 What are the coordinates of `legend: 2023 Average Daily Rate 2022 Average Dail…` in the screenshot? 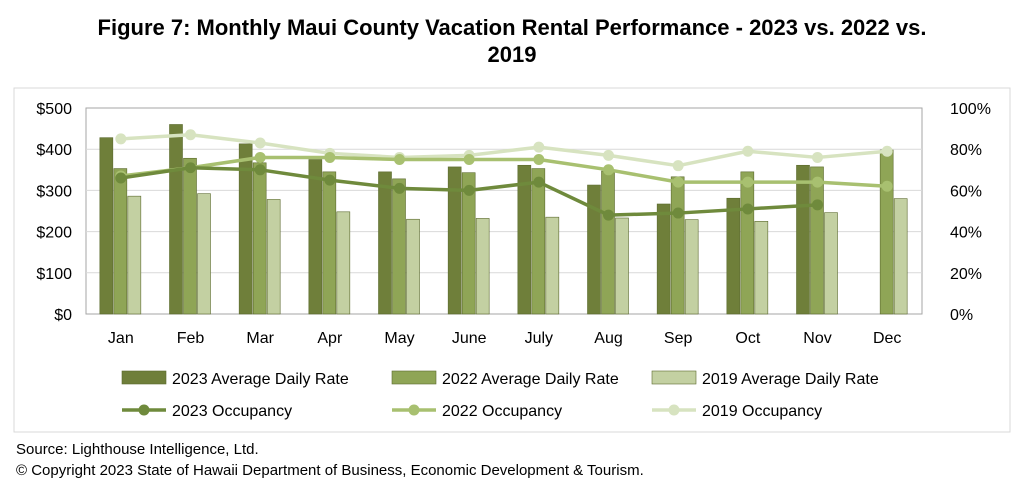 It's located at (500, 395).